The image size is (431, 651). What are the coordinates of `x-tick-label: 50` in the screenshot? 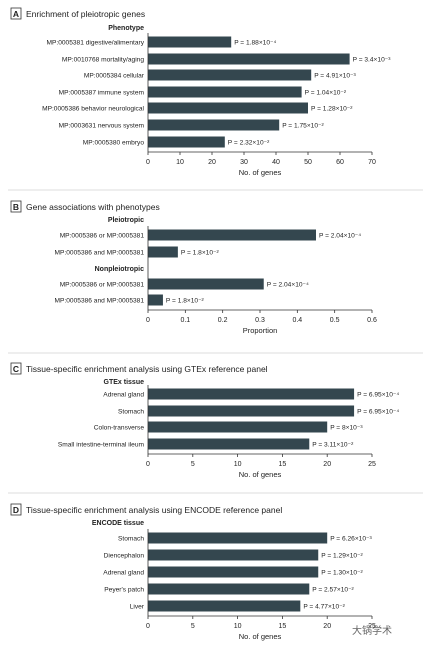 It's located at (308, 162).